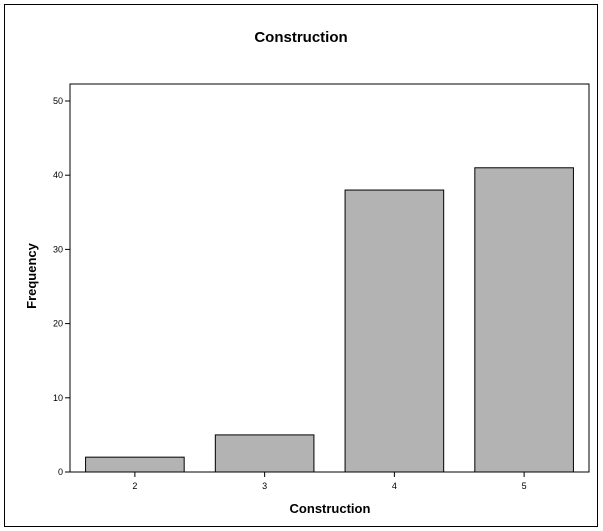 The image size is (603, 531). I want to click on y-tick-label: 30, so click(58, 249).